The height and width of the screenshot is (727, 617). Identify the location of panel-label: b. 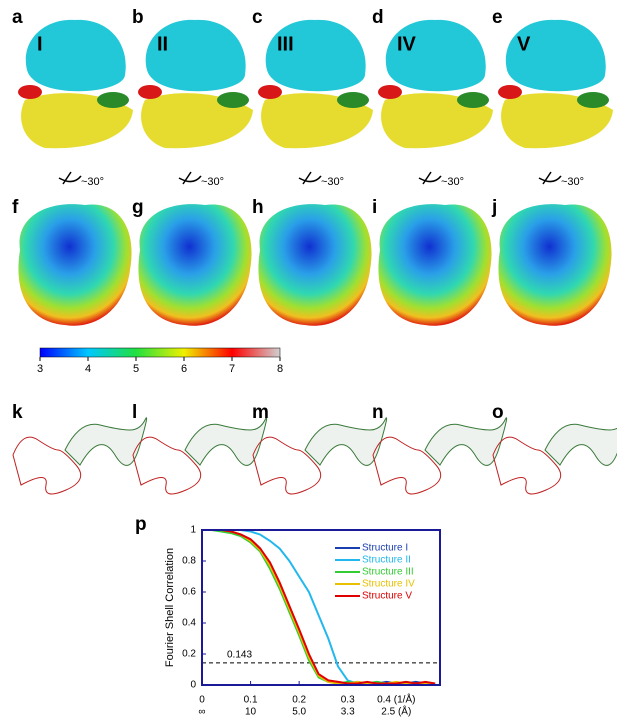
(138, 17).